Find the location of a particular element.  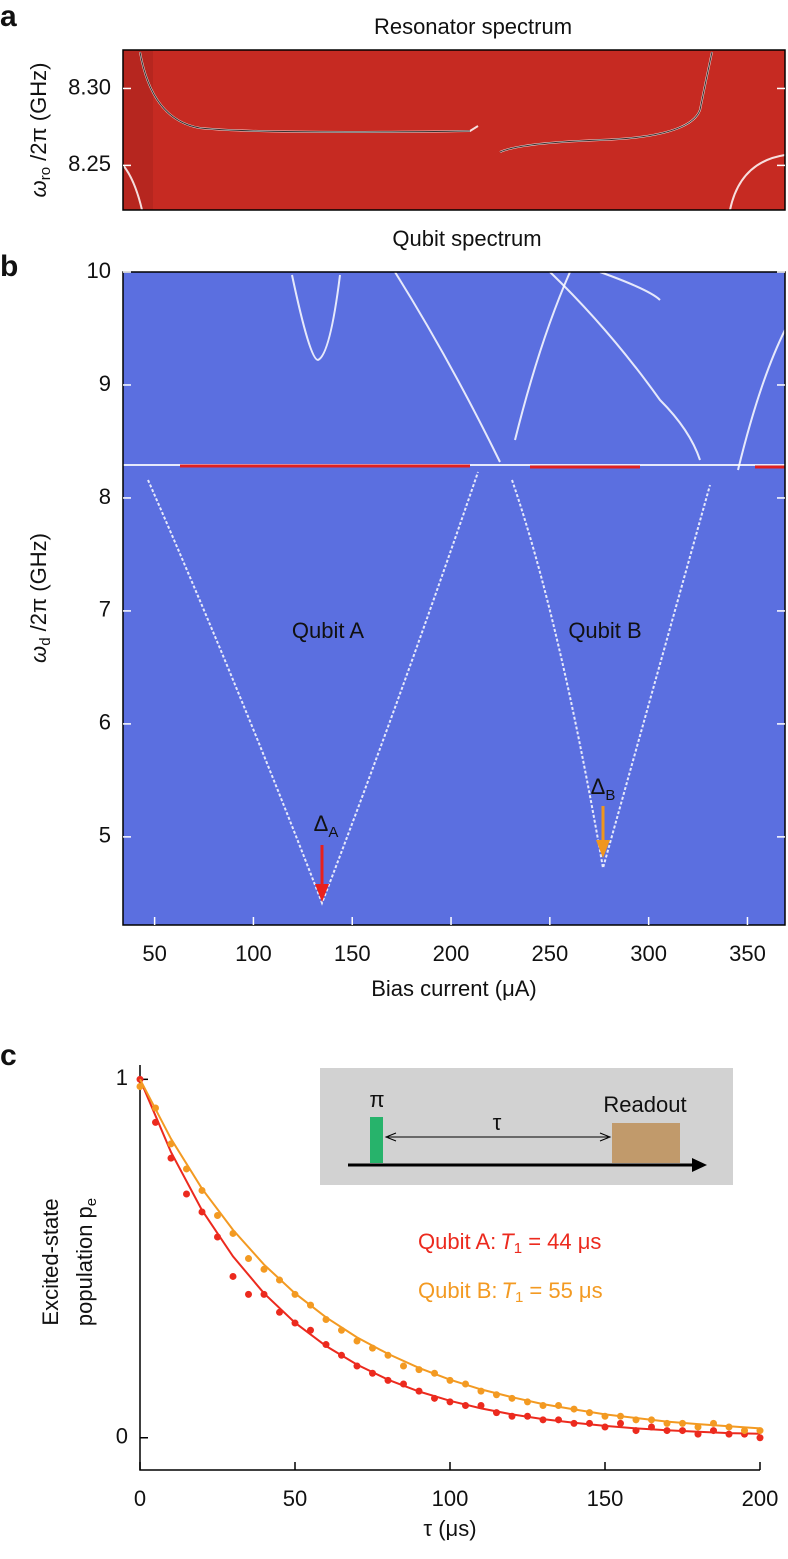

y-tick-label: 8.30 is located at coordinates (89, 86).